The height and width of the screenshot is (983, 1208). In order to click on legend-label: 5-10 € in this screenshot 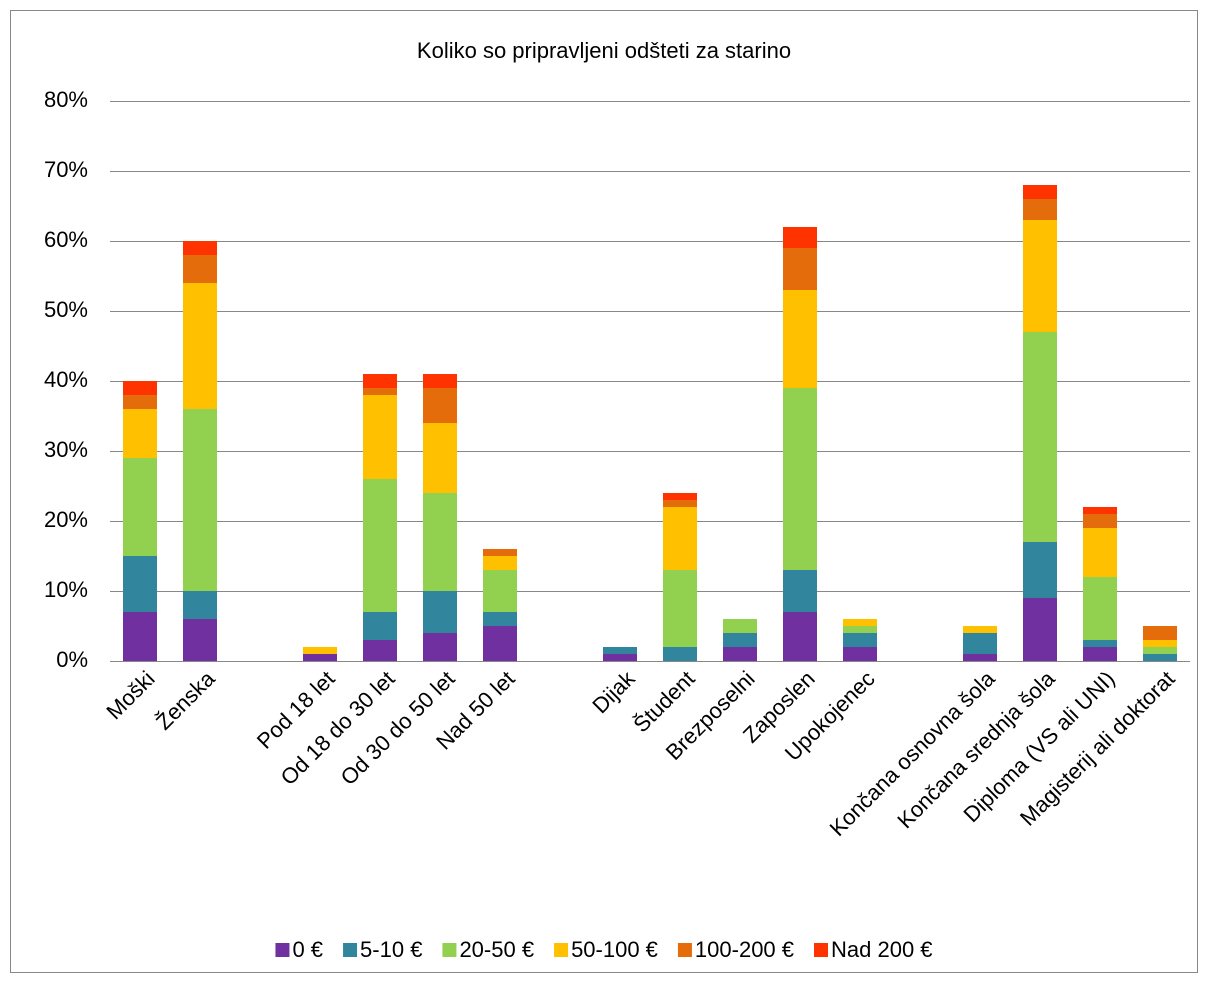, I will do `click(391, 949)`.